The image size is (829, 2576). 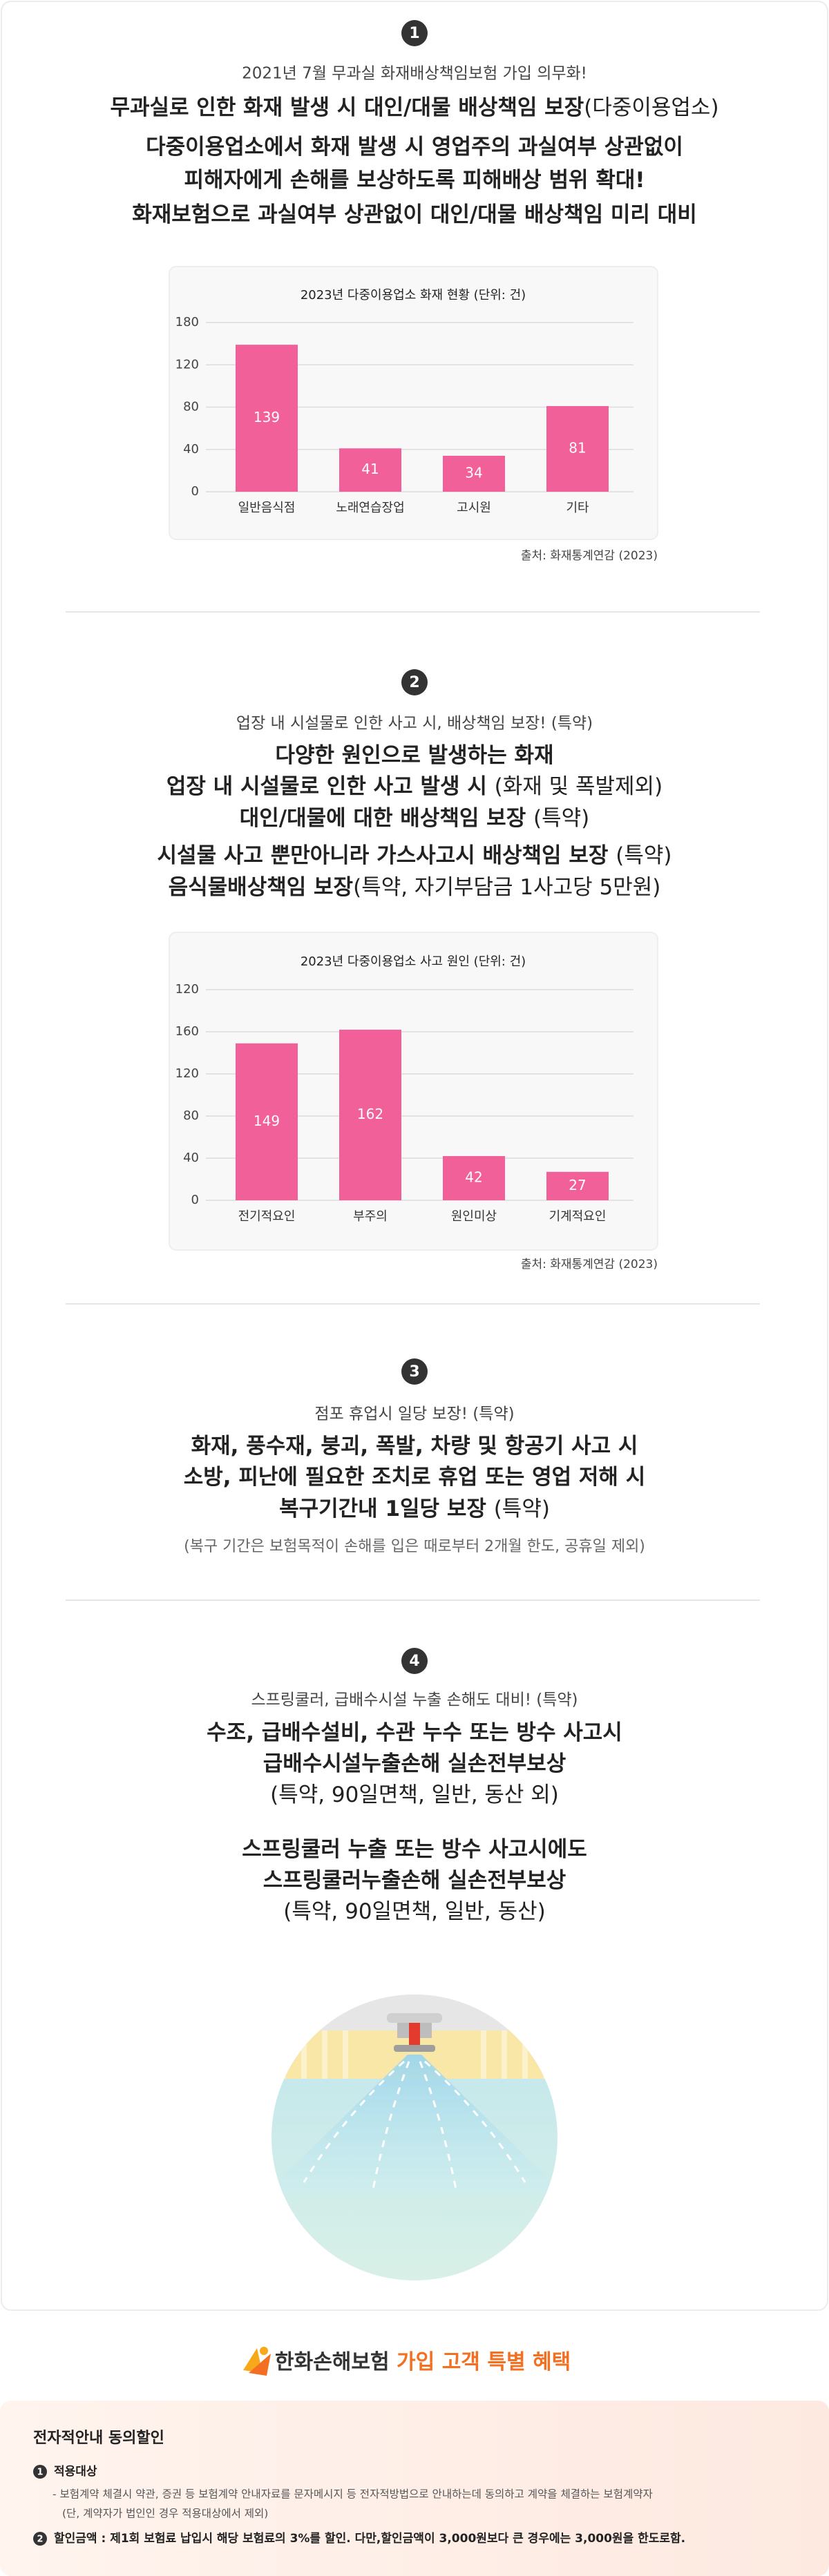 I want to click on footer-panel, so click(x=414, y=2488).